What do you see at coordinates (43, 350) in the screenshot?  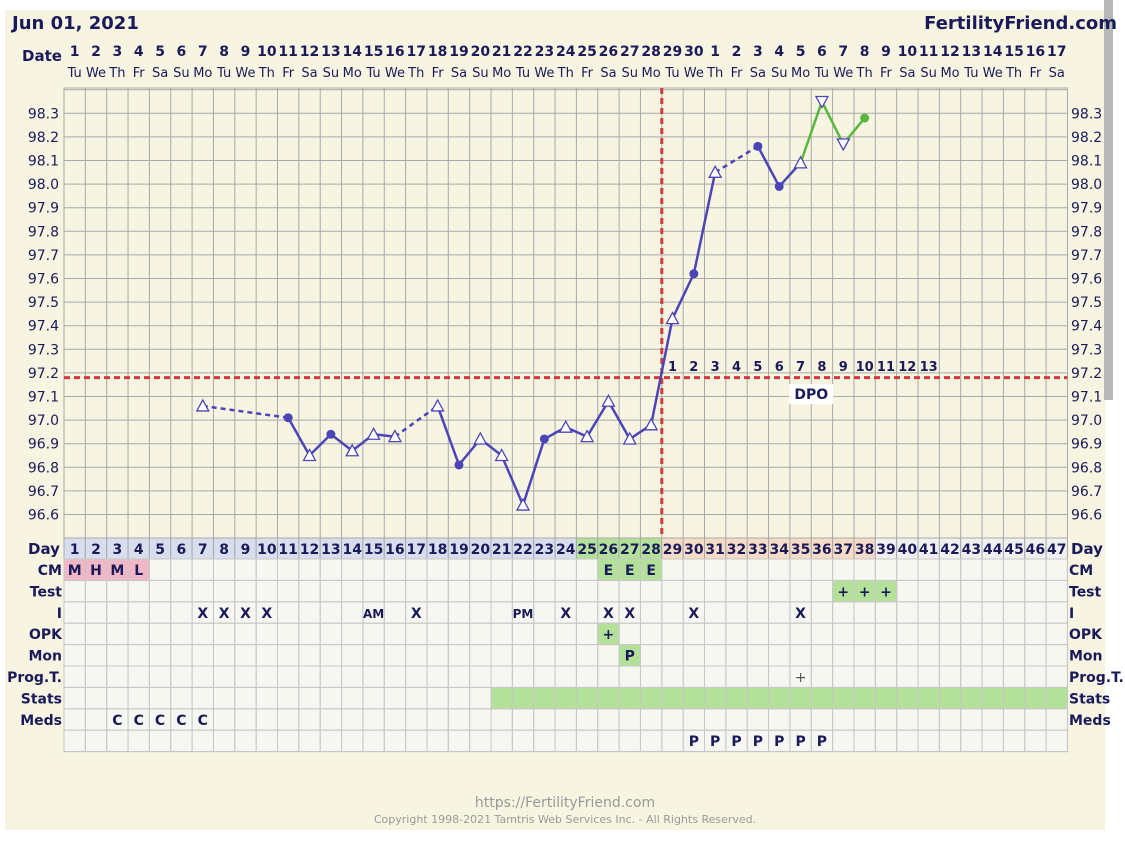 I see `y-tick-label-left: 97.3` at bounding box center [43, 350].